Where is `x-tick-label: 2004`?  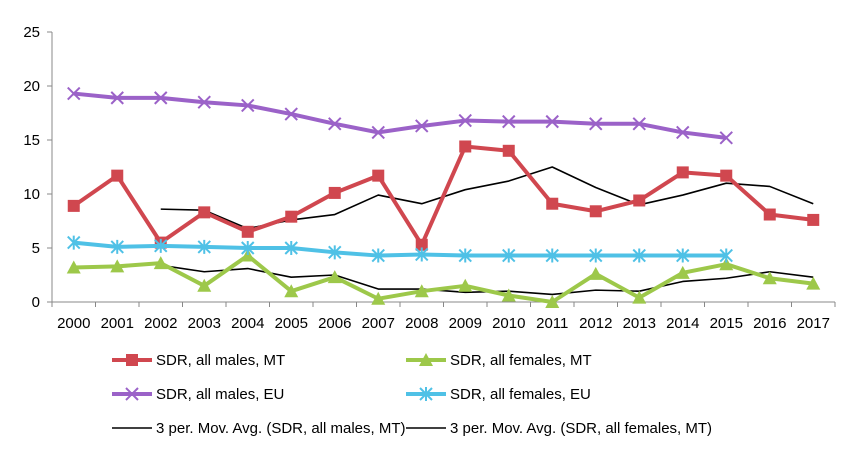 x-tick-label: 2004 is located at coordinates (247, 323).